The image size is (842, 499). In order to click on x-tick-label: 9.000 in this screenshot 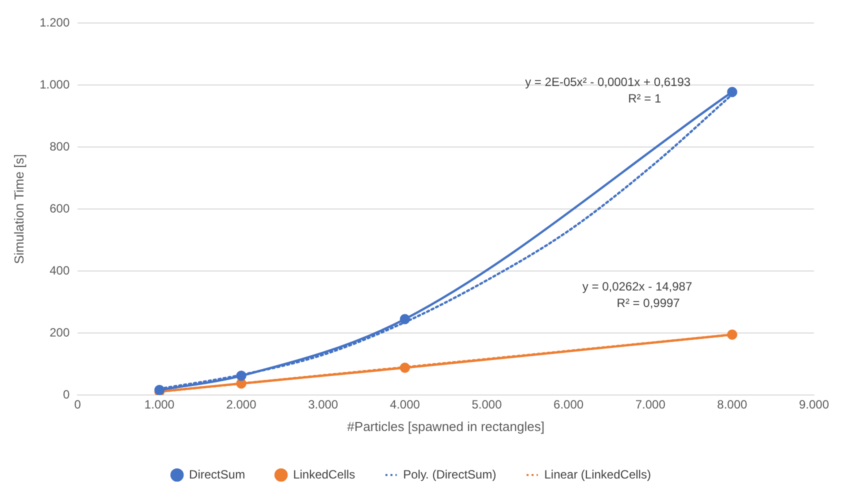, I will do `click(814, 405)`.